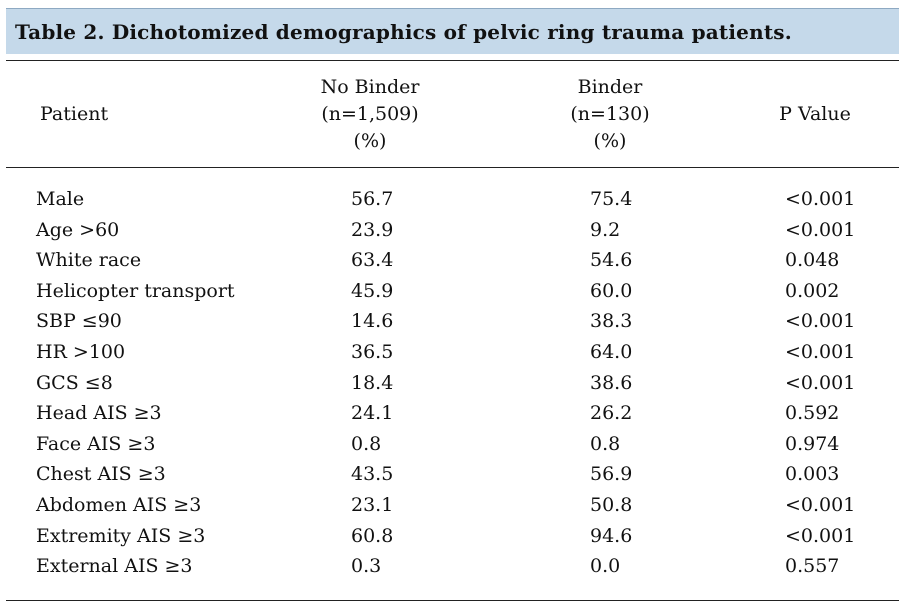  Describe the element at coordinates (114, 566) in the screenshot. I see `row-label: External AIS ≥3` at that location.